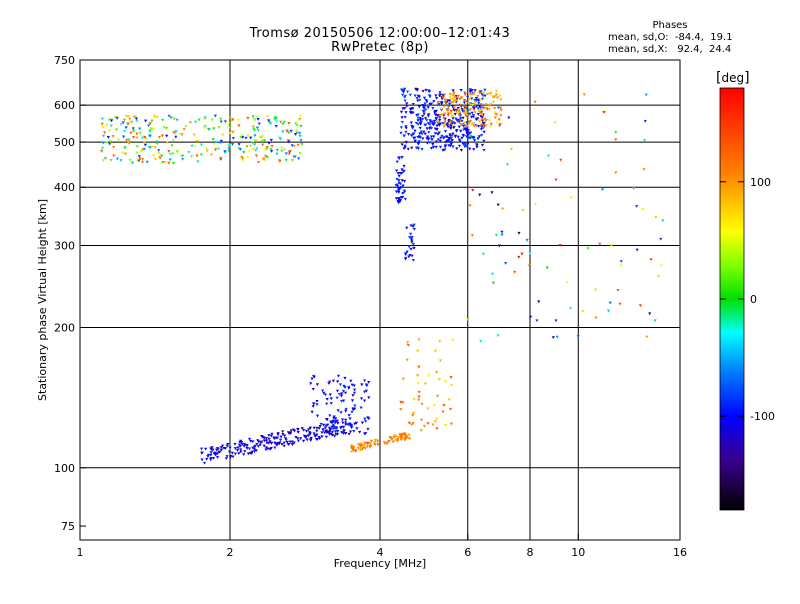 This screenshot has height=604, width=800. I want to click on y-tick-label: 200, so click(64, 328).